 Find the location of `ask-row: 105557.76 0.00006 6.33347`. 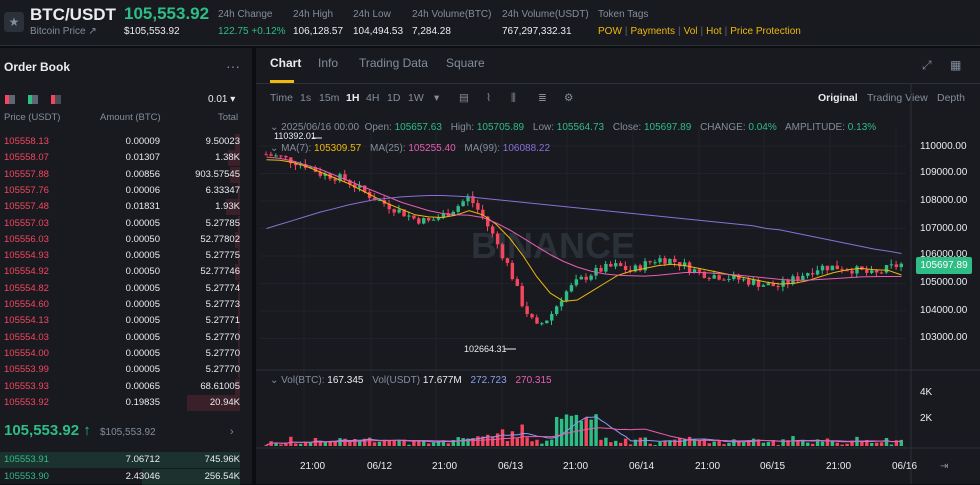

ask-row: 105557.76 0.00006 6.33347 is located at coordinates (123, 190).